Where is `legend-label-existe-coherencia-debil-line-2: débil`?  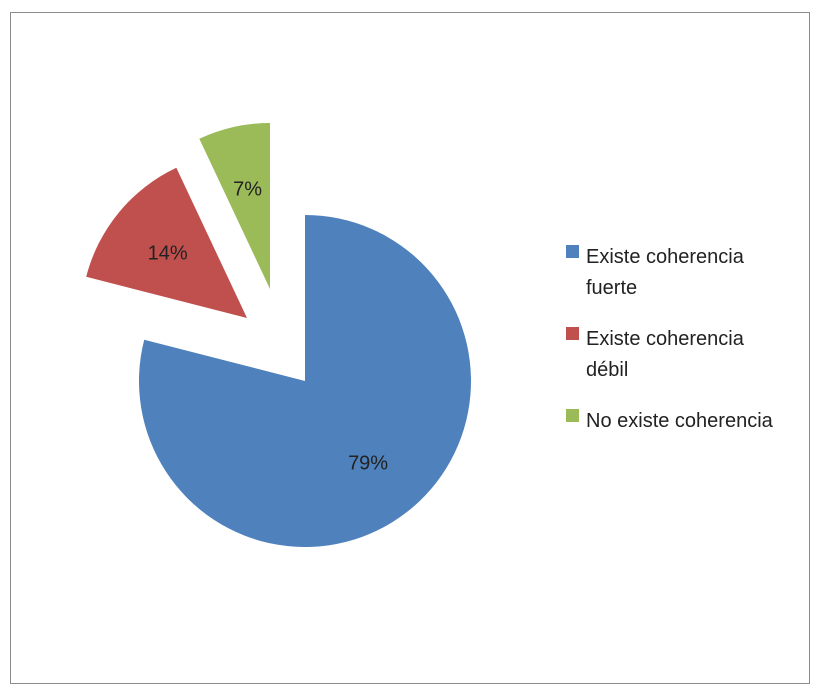
legend-label-existe-coherencia-debil-line-2: débil is located at coordinates (607, 370).